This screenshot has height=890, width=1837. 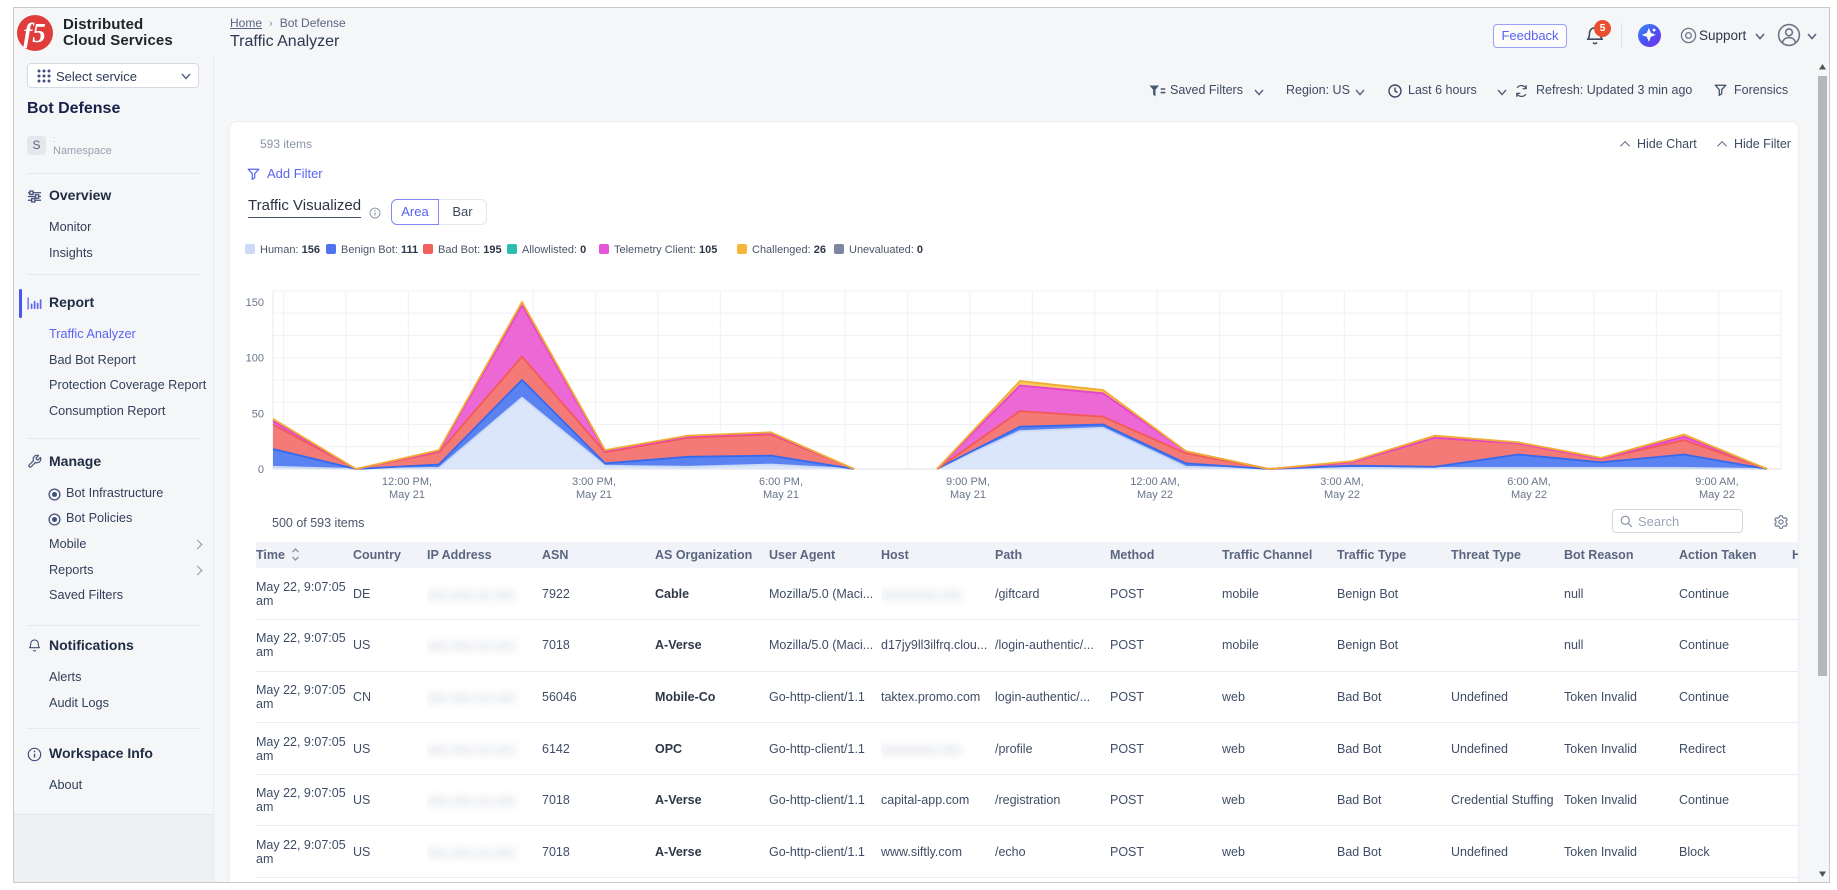 I want to click on svg-text: 3:00 AM,, so click(x=1341, y=482).